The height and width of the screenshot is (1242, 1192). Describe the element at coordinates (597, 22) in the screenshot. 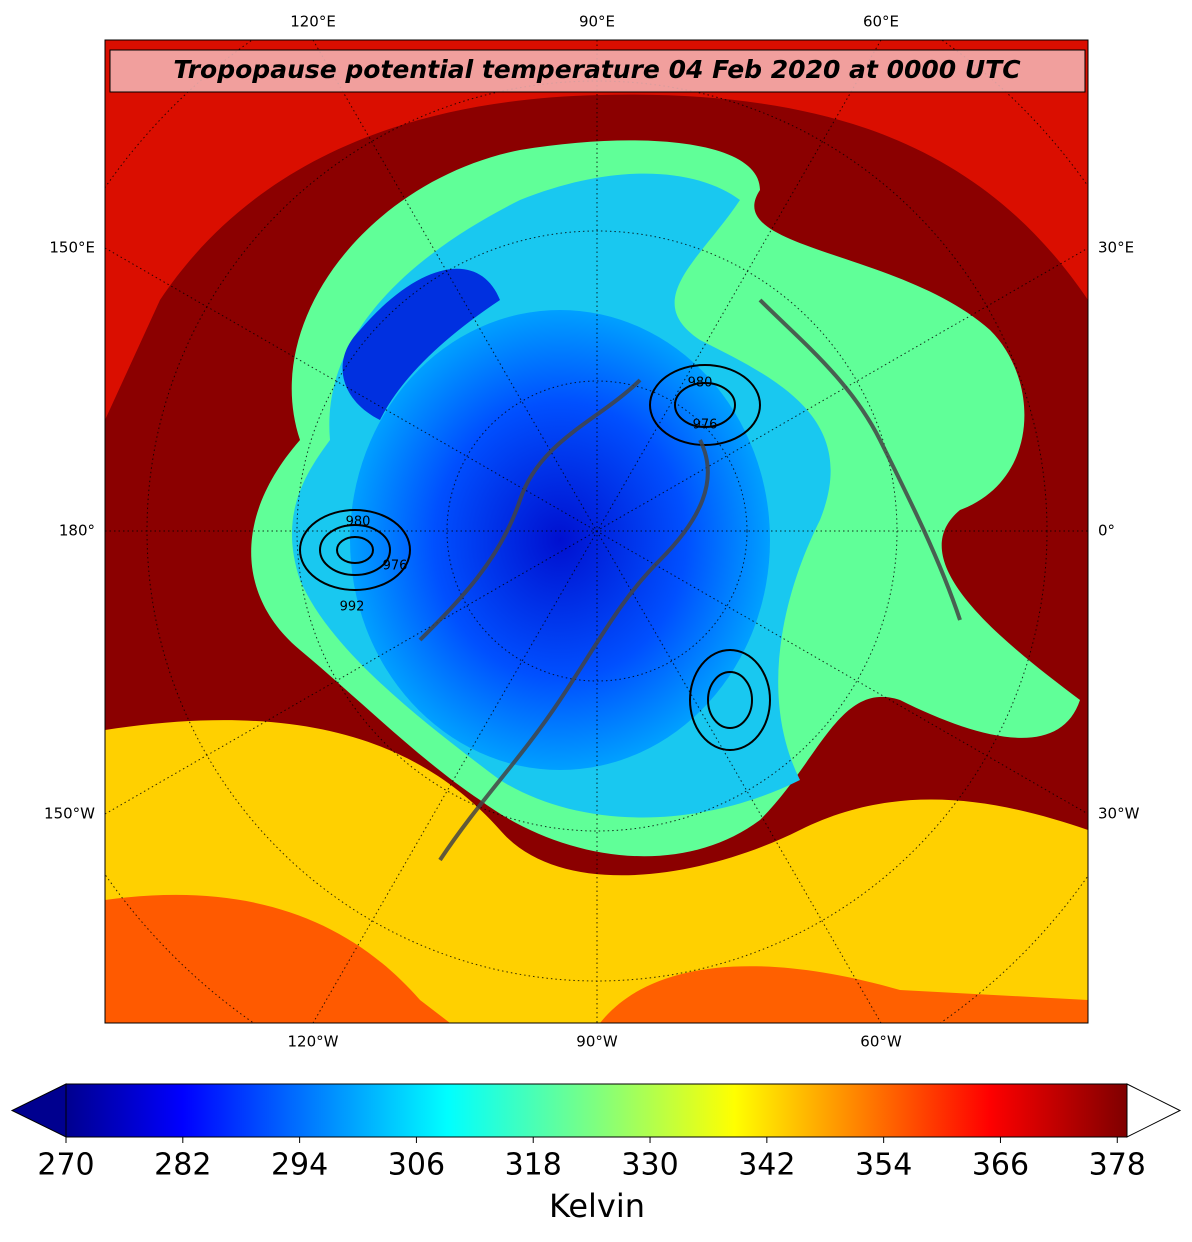

I see `longitude-label: 90°E` at that location.